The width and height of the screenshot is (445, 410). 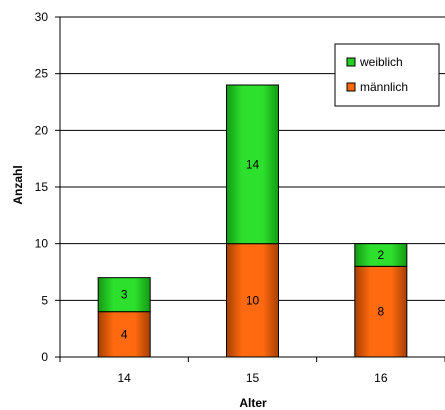 I want to click on data-label-weiblich-15: 14, so click(x=253, y=164).